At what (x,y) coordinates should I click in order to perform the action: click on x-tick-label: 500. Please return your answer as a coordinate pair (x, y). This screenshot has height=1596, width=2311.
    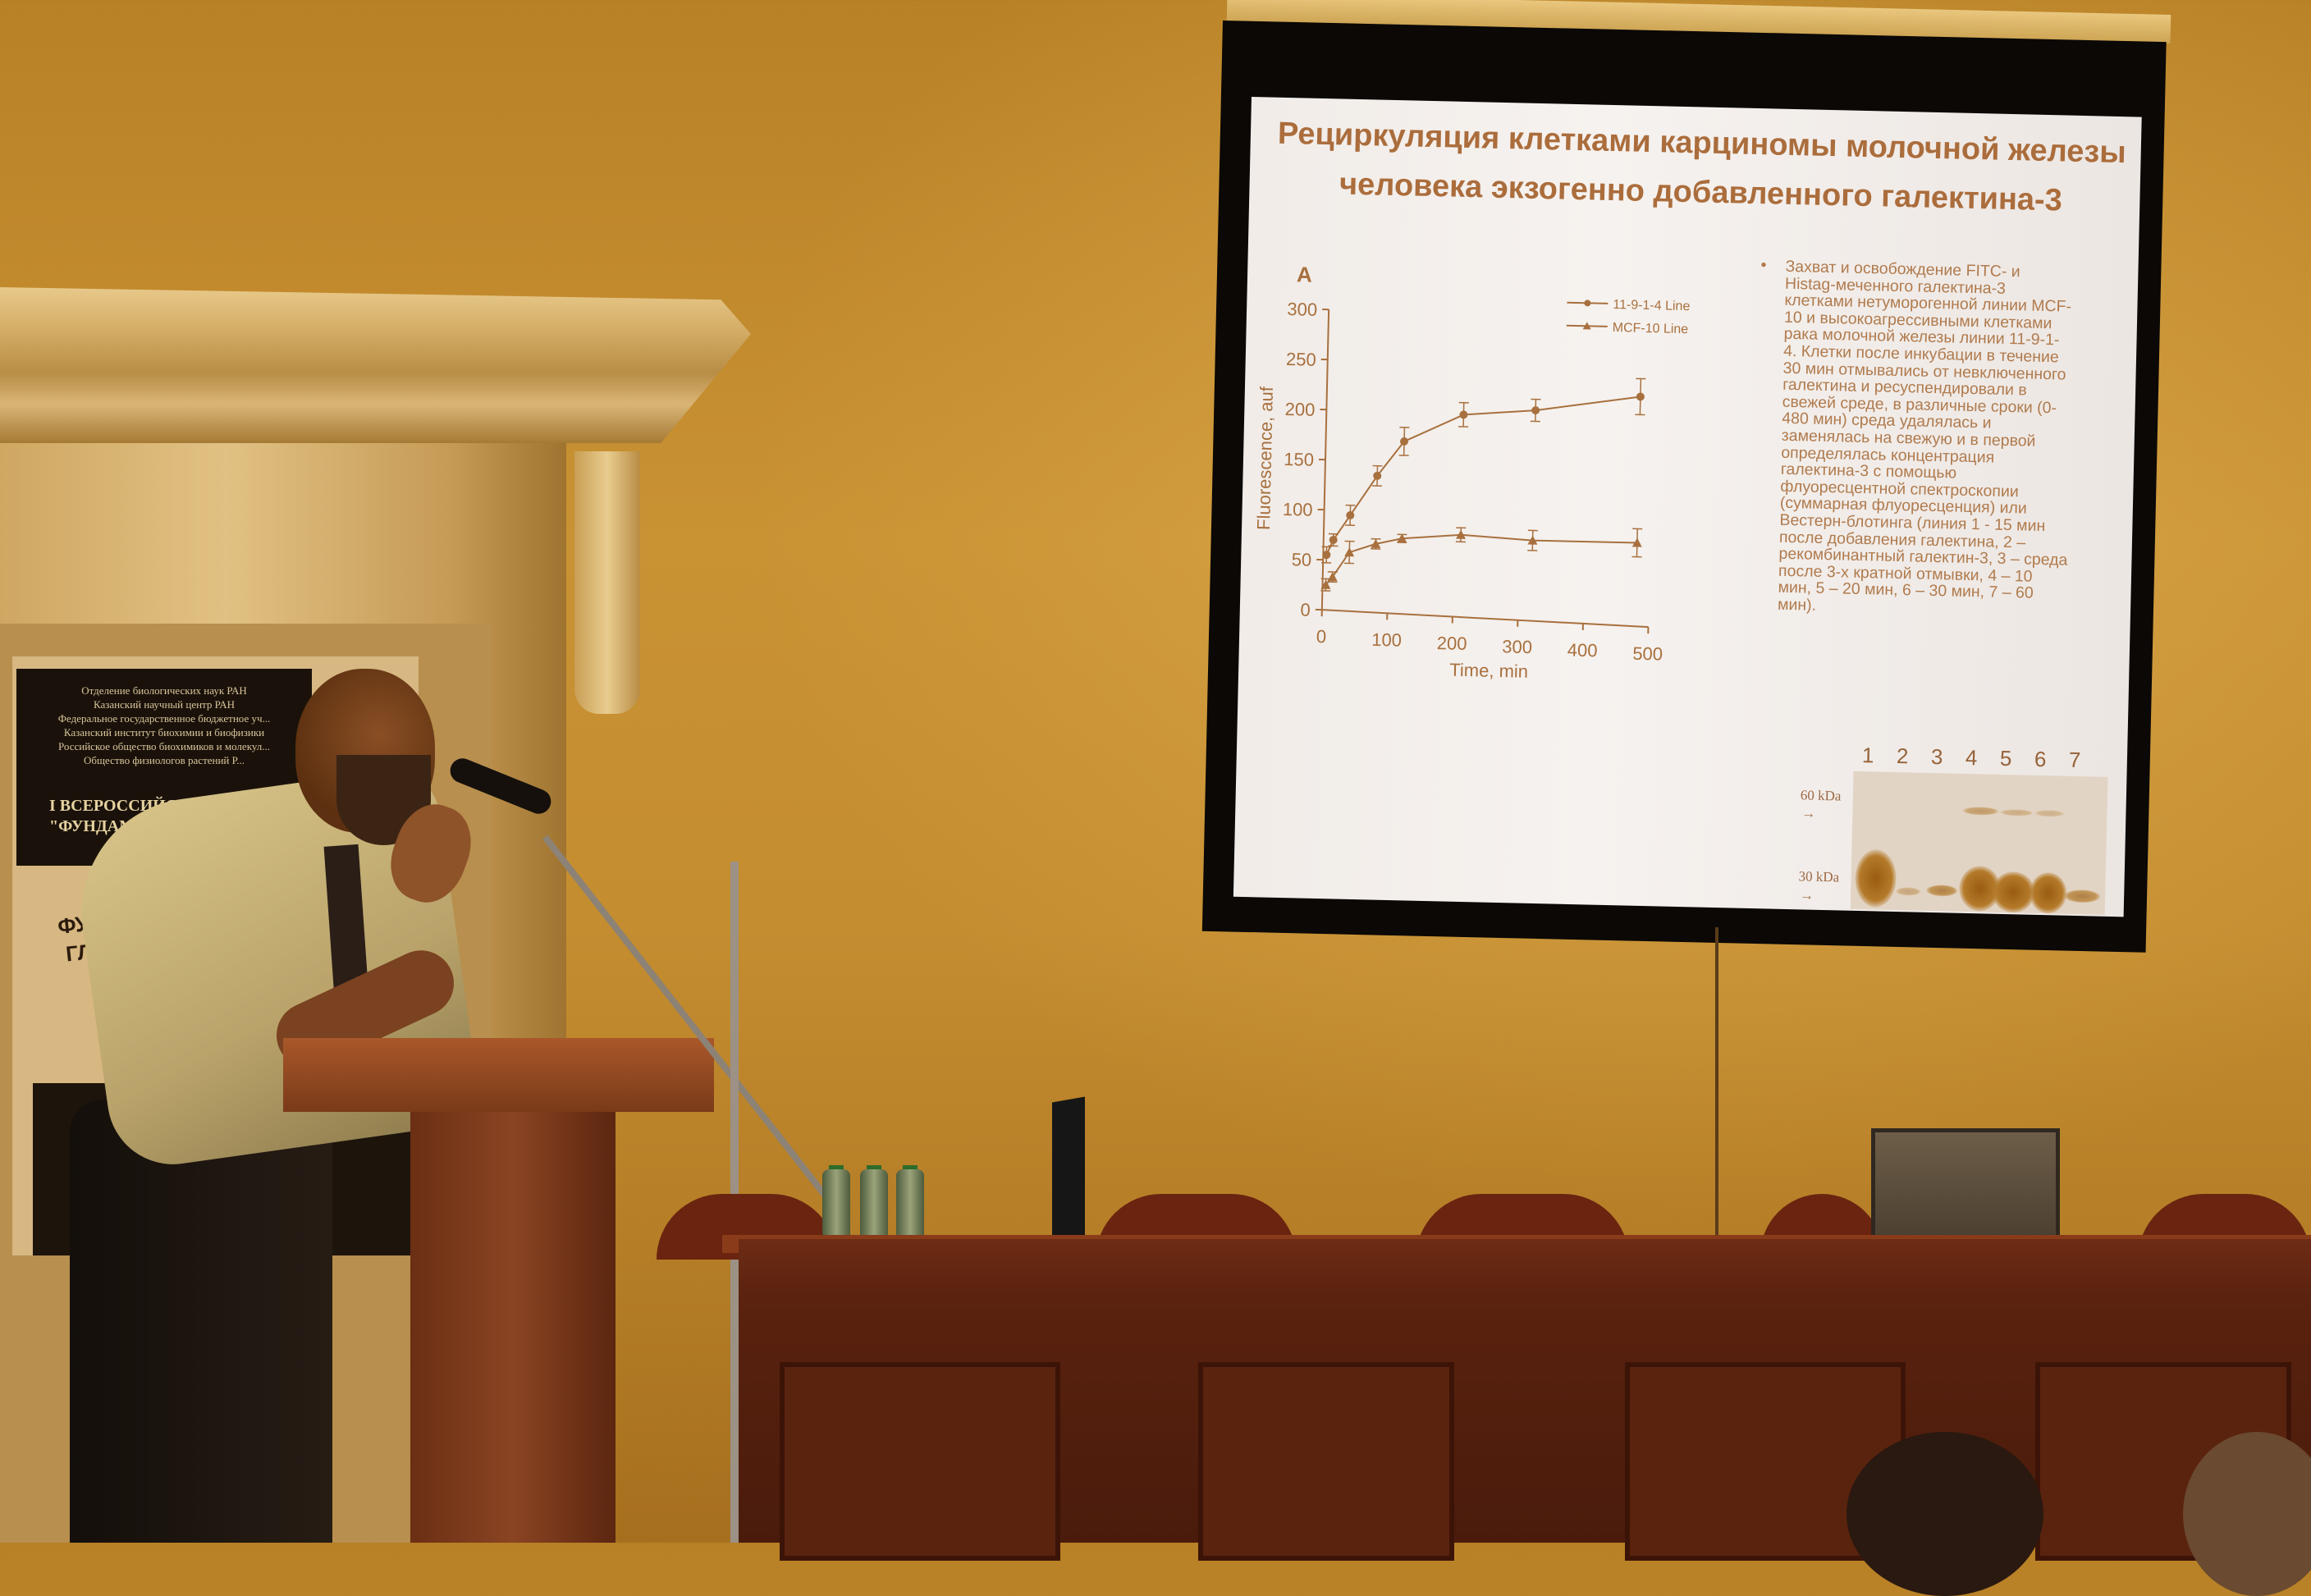
    Looking at the image, I should click on (1648, 654).